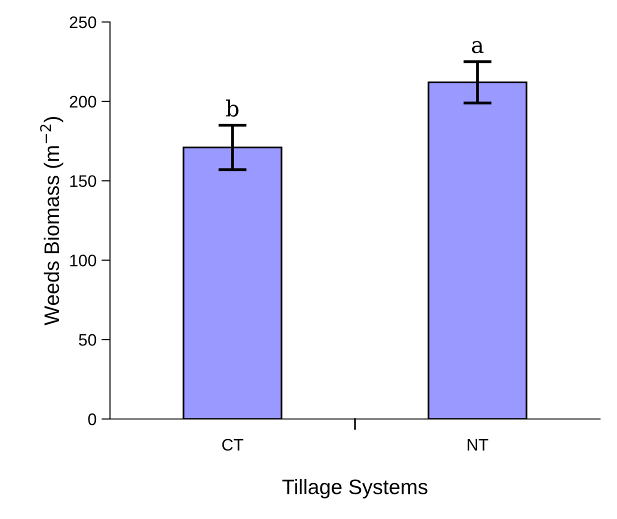 The height and width of the screenshot is (519, 617). I want to click on x-tick-label: NT, so click(478, 445).